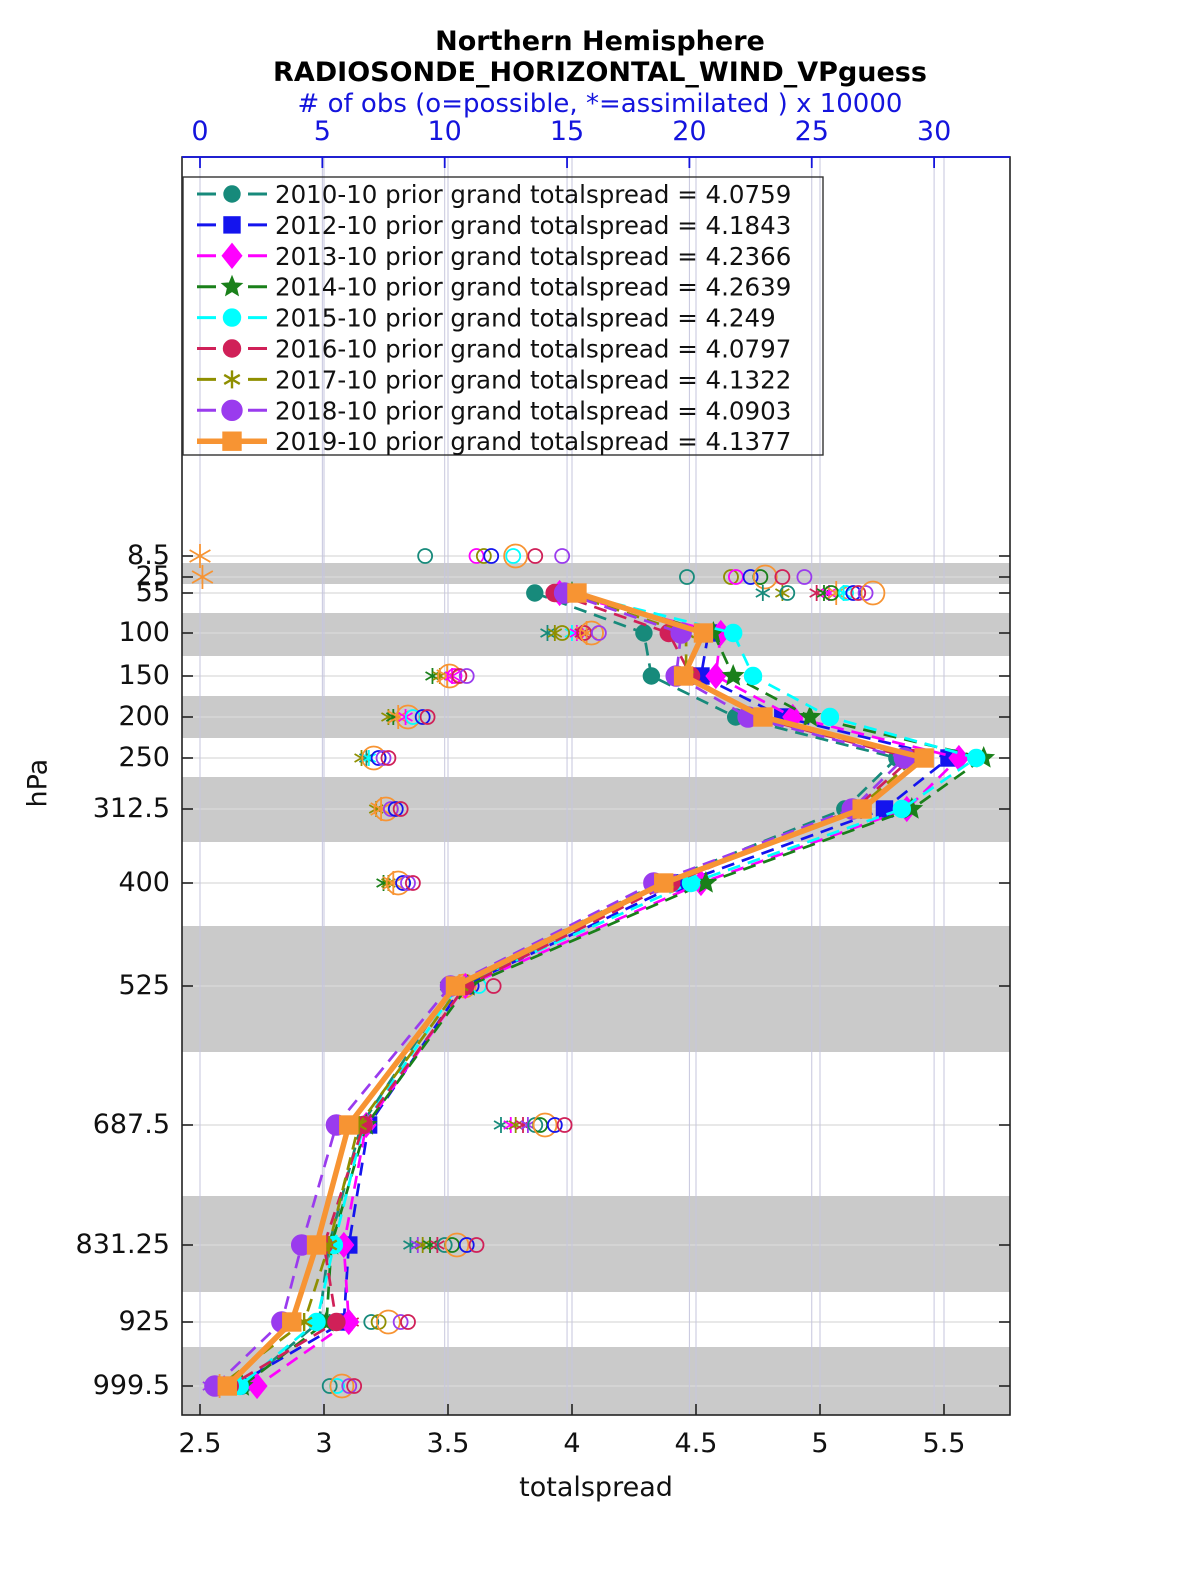 This screenshot has height=1575, width=1200. What do you see at coordinates (600, 41) in the screenshot?
I see `chart-title-line1: Northern Hemisphere` at bounding box center [600, 41].